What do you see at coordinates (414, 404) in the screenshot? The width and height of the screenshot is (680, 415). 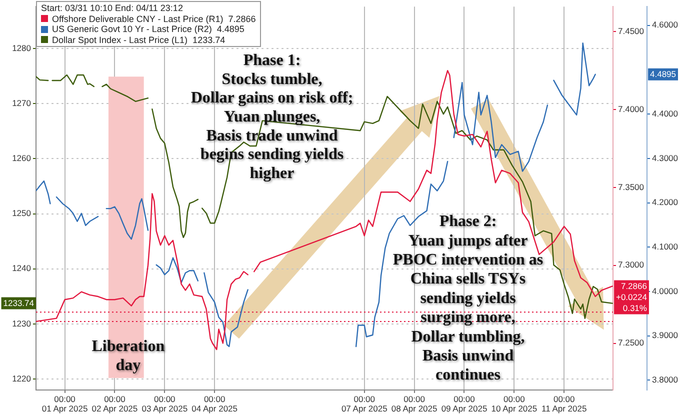 I see `x-tick-label: 00:00 08 Apr 2025` at bounding box center [414, 404].